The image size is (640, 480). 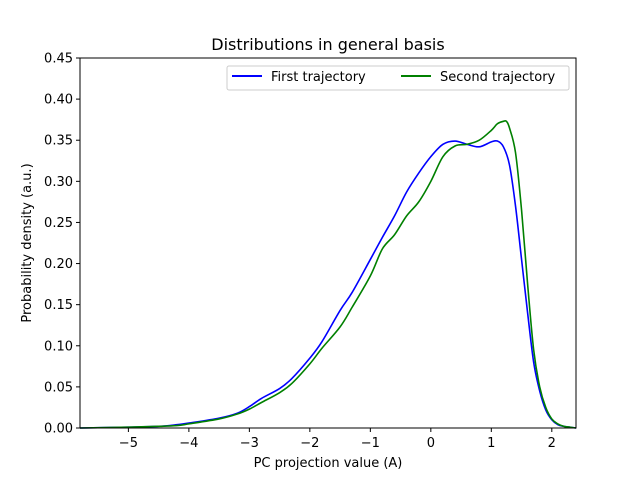 What do you see at coordinates (58, 387) in the screenshot?
I see `y-tick-label: 0.05` at bounding box center [58, 387].